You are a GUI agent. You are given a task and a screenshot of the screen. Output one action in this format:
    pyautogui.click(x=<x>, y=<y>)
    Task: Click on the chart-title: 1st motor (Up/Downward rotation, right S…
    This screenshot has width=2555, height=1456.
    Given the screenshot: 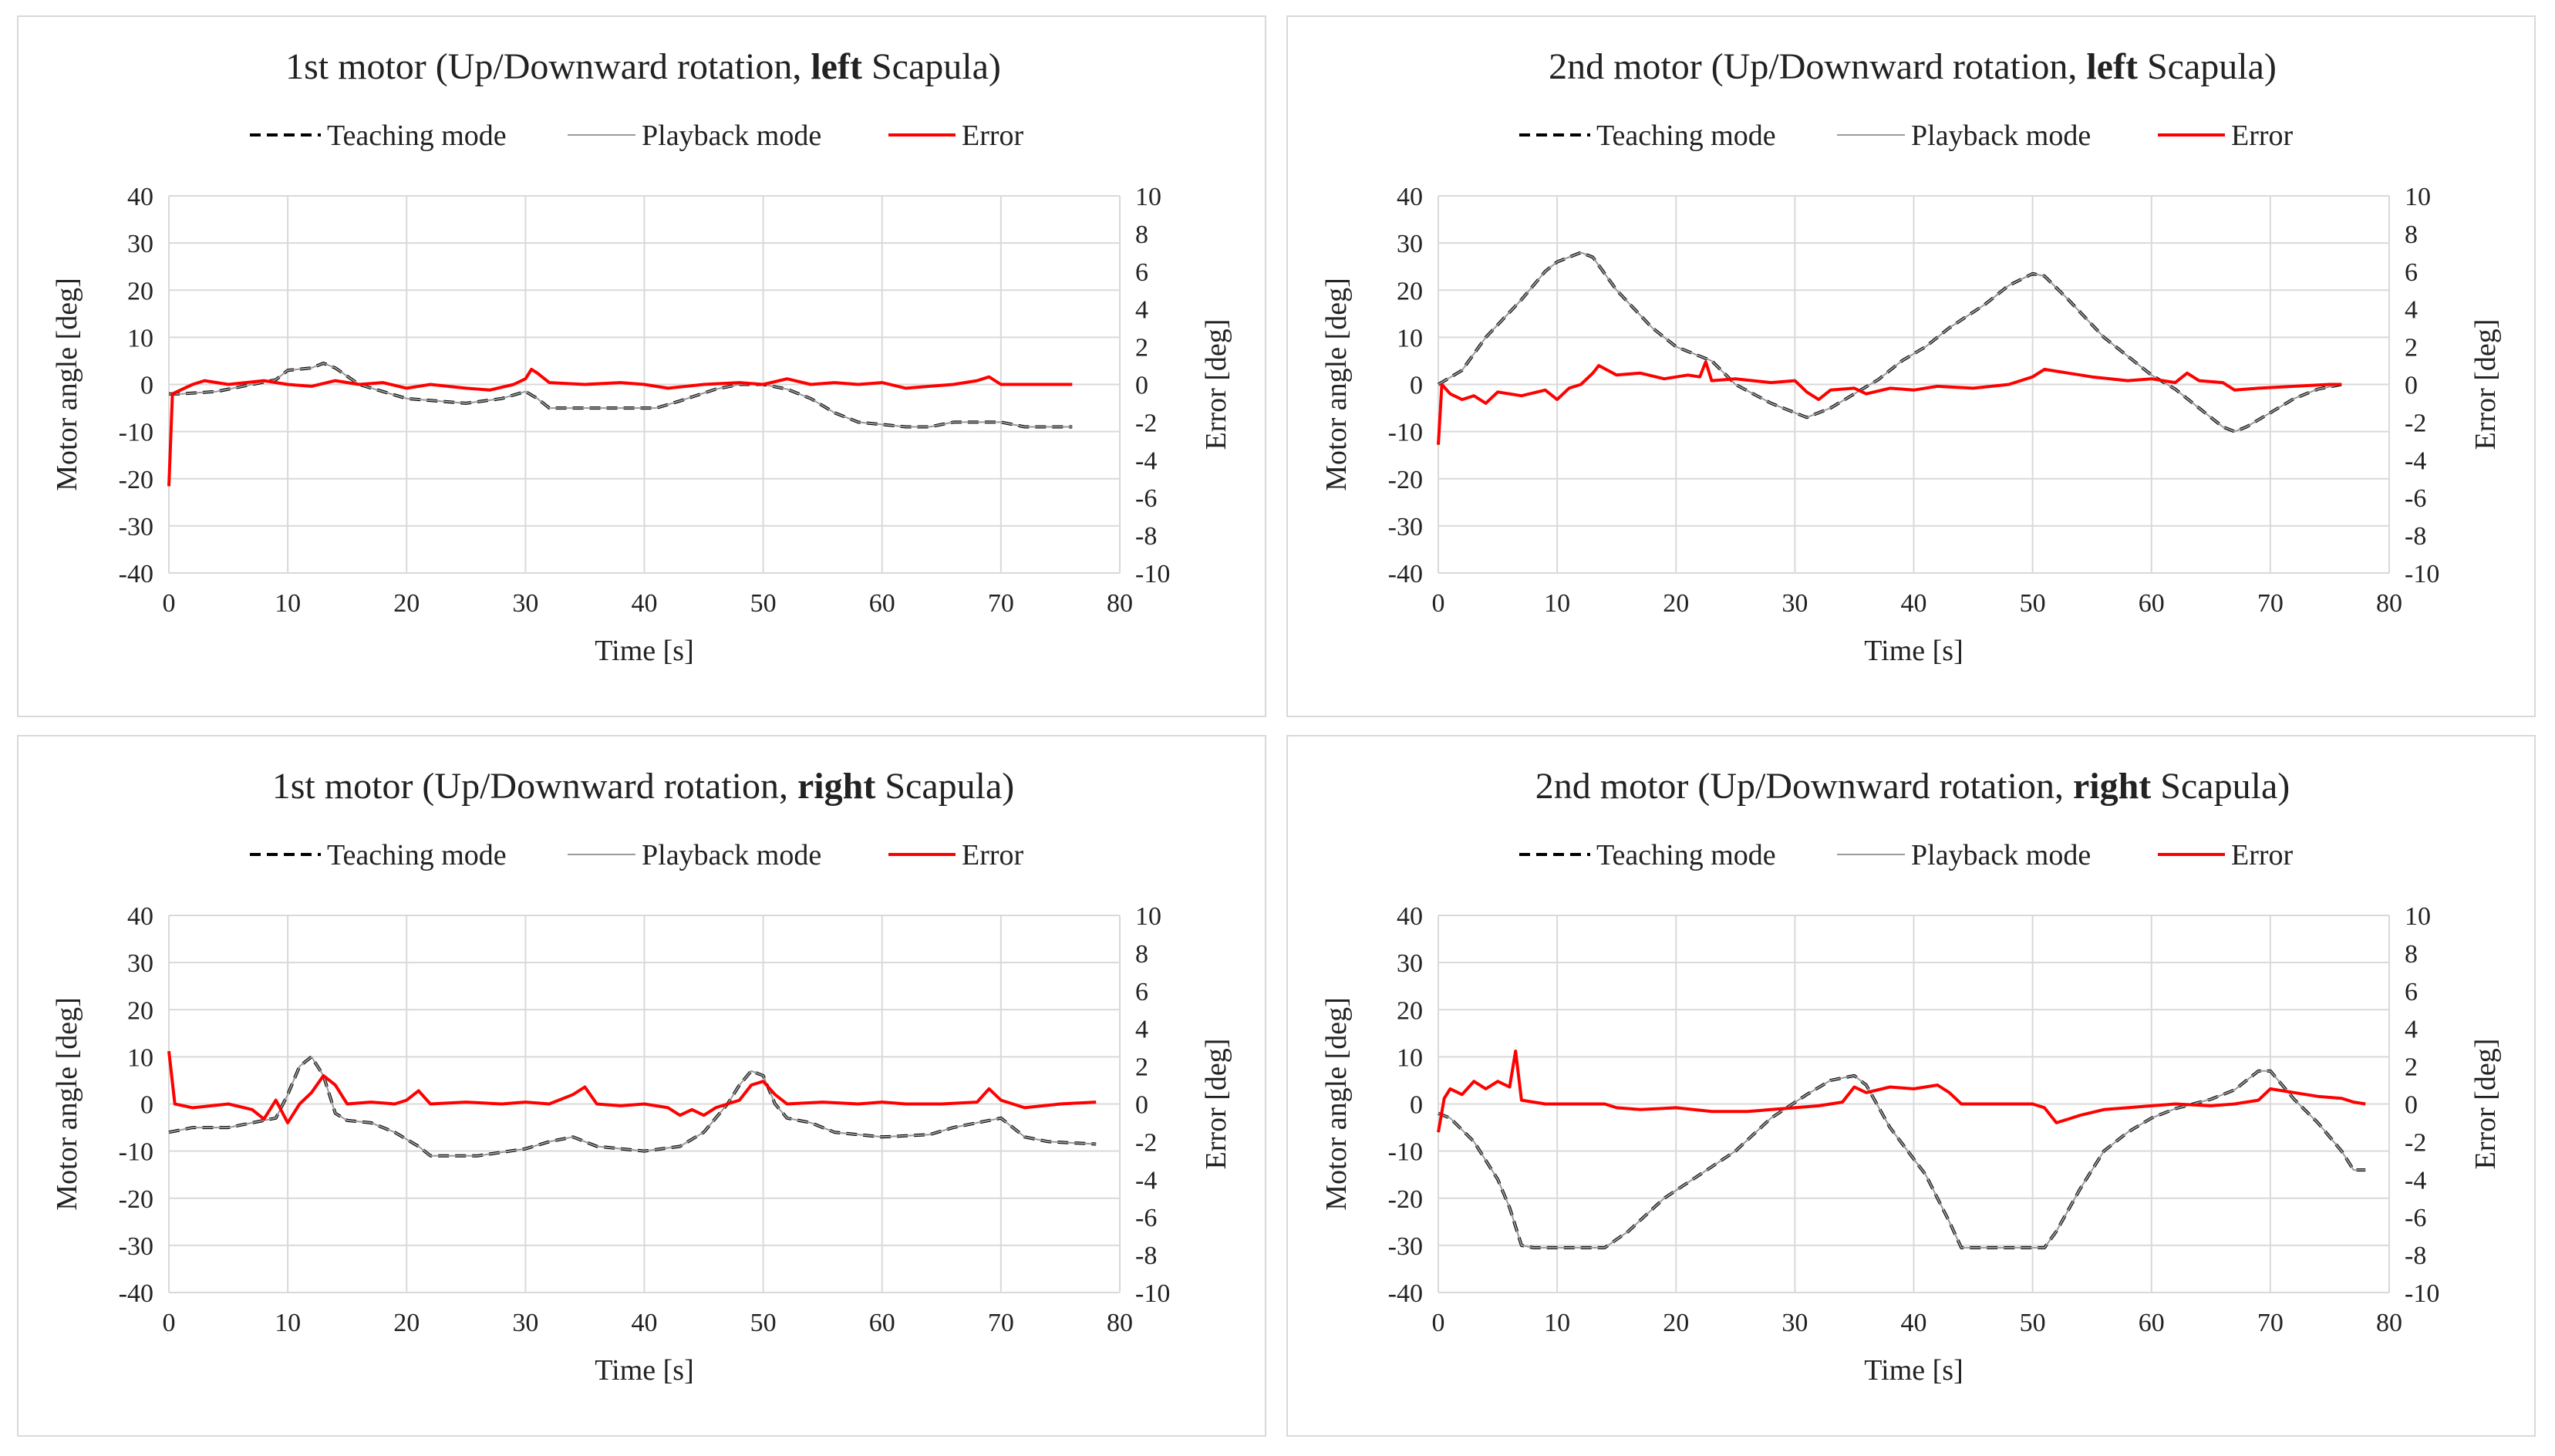 What is the action you would take?
    pyautogui.click(x=644, y=787)
    